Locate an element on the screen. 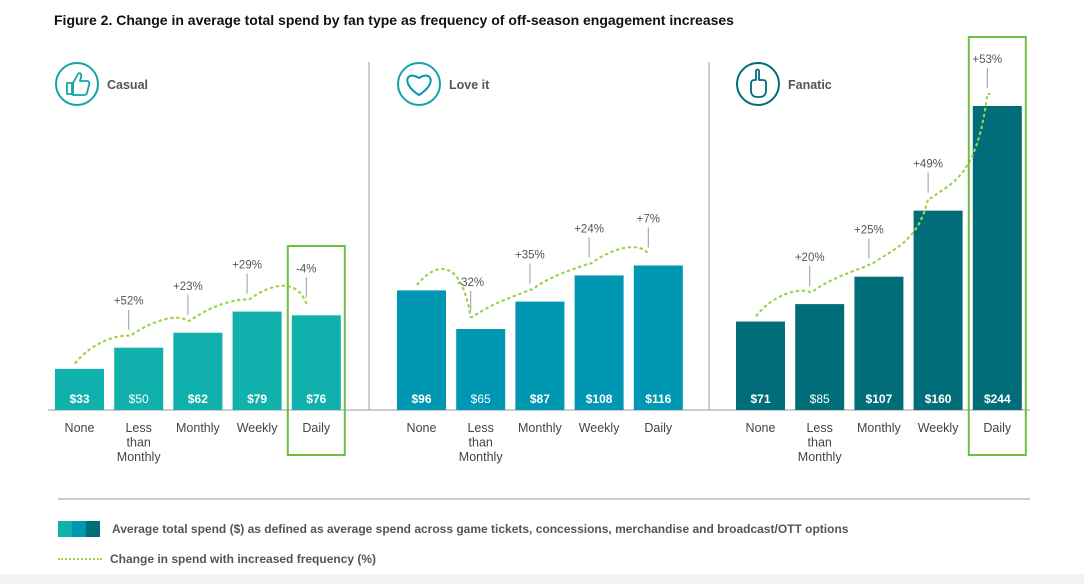 The image size is (1084, 584). foam-finger-icon is located at coordinates (758, 83).